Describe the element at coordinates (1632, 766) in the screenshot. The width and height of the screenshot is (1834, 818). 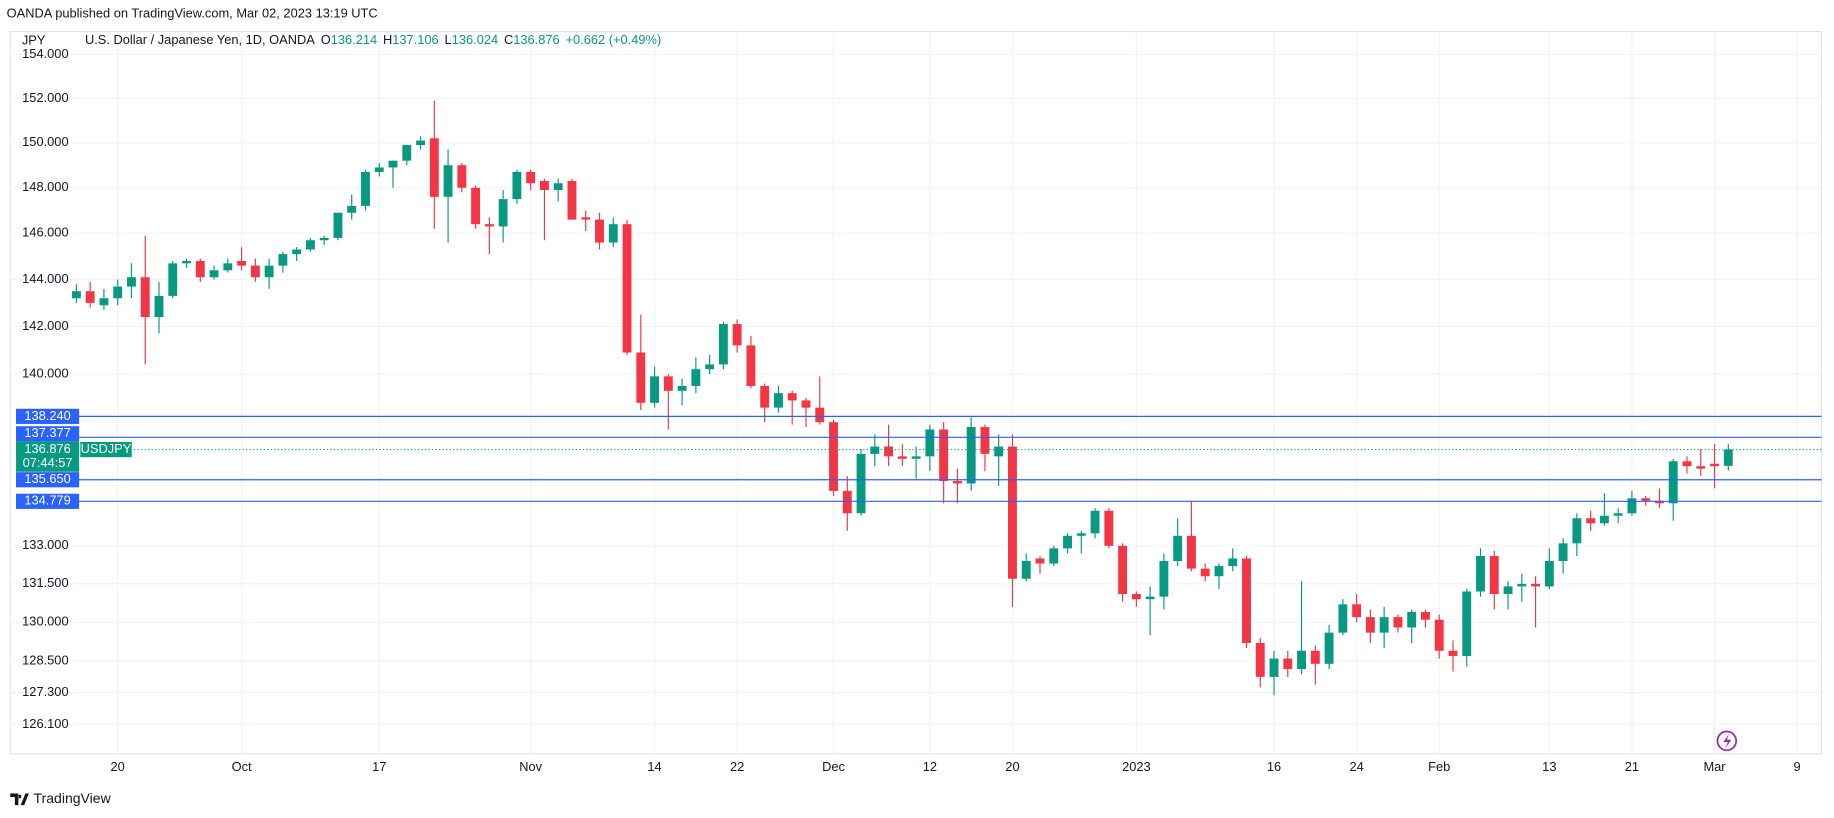
I see `x-tick-label: 21` at that location.